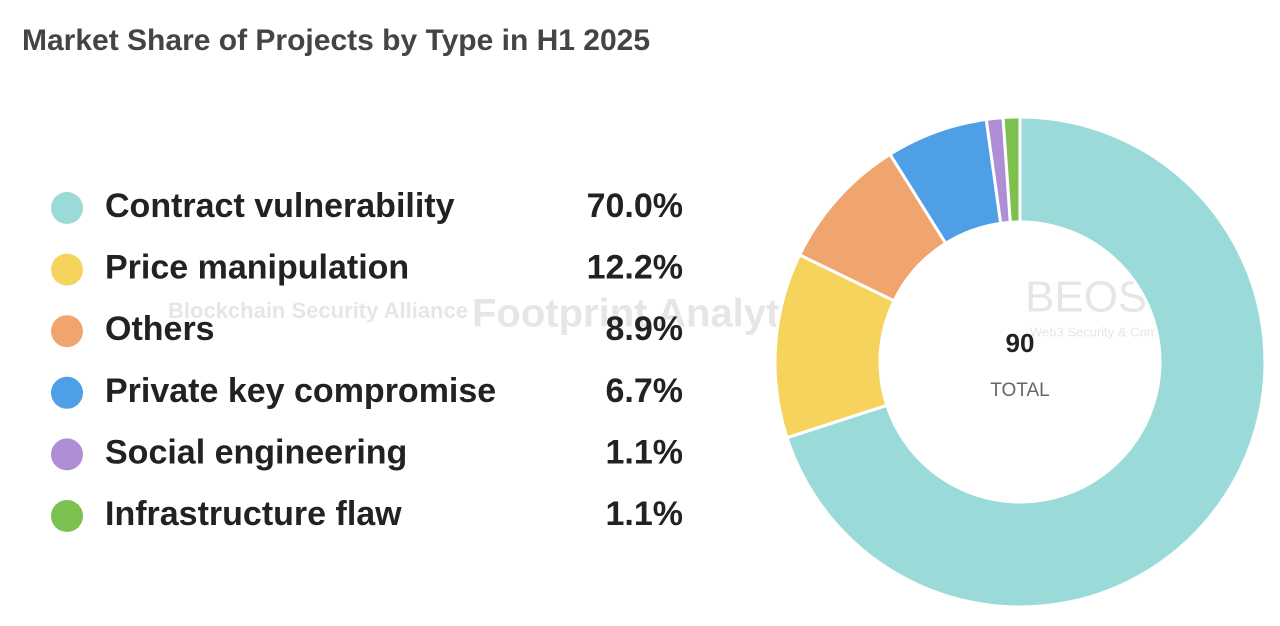 The height and width of the screenshot is (626, 1280). Describe the element at coordinates (1019, 390) in the screenshot. I see `center-label: TOTAL` at that location.